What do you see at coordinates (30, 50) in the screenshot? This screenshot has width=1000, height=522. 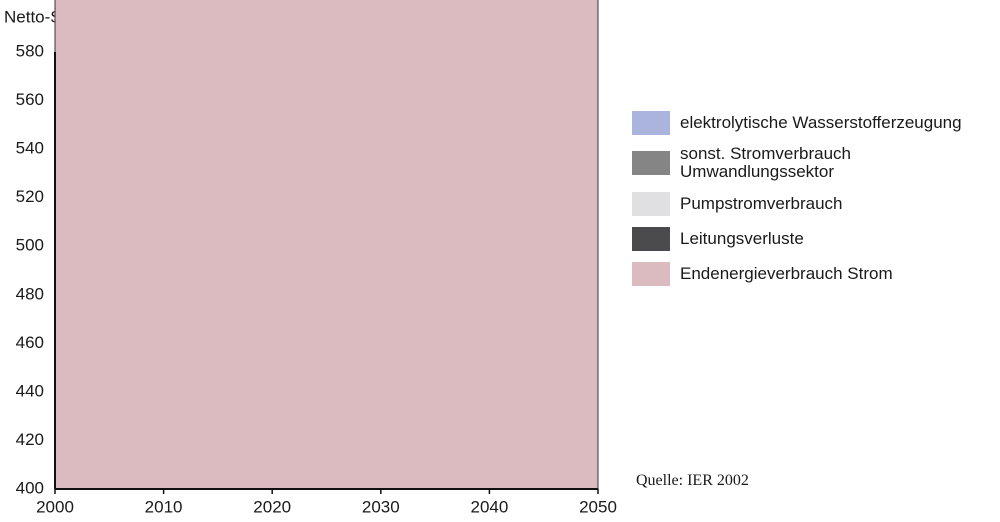 I see `y-tick-label: 580` at bounding box center [30, 50].